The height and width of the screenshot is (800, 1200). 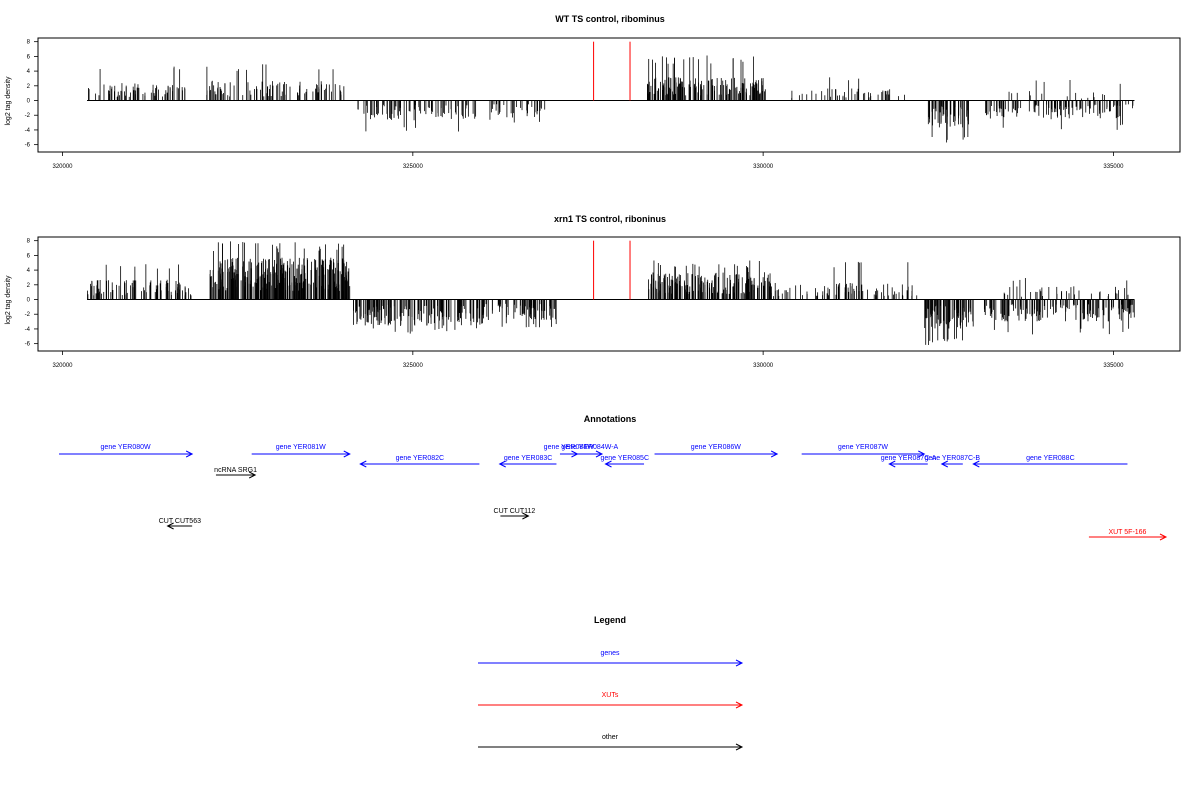 What do you see at coordinates (610, 695) in the screenshot?
I see `legend-label-xut: XUTs` at bounding box center [610, 695].